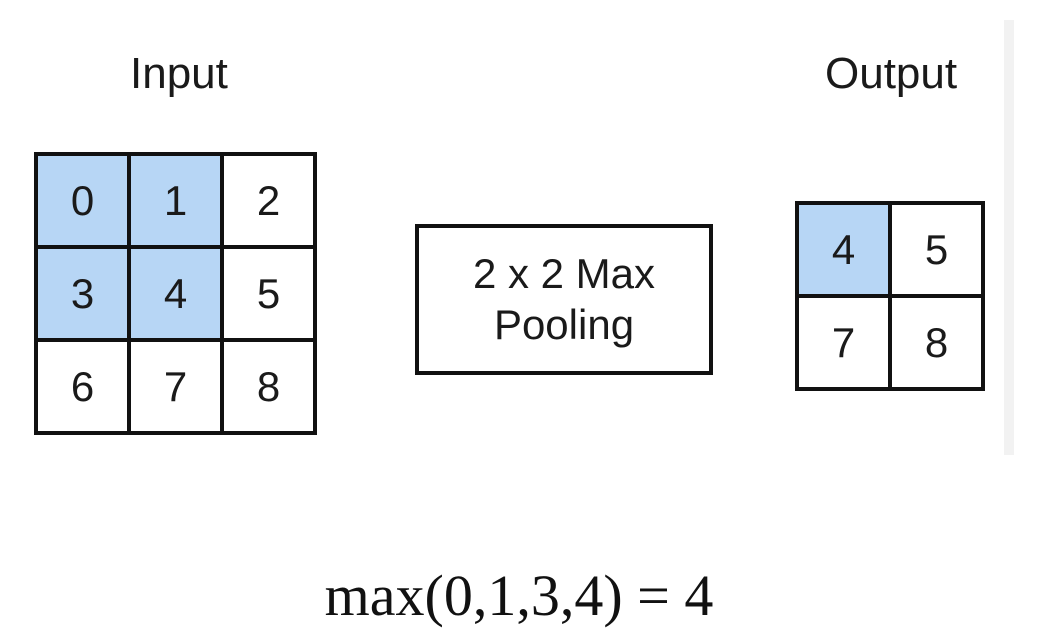 This screenshot has height=639, width=1038. I want to click on output-title: Output, so click(891, 73).